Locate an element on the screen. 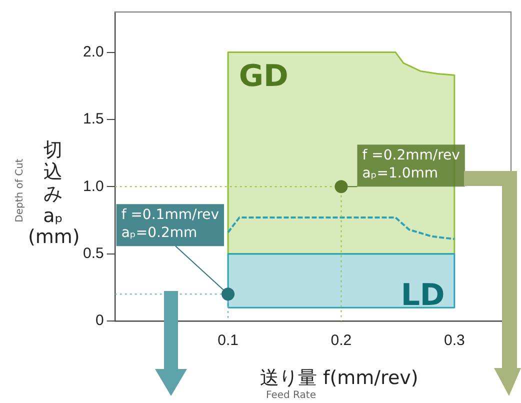 The image size is (521, 403). line-series is located at coordinates (341, 228).